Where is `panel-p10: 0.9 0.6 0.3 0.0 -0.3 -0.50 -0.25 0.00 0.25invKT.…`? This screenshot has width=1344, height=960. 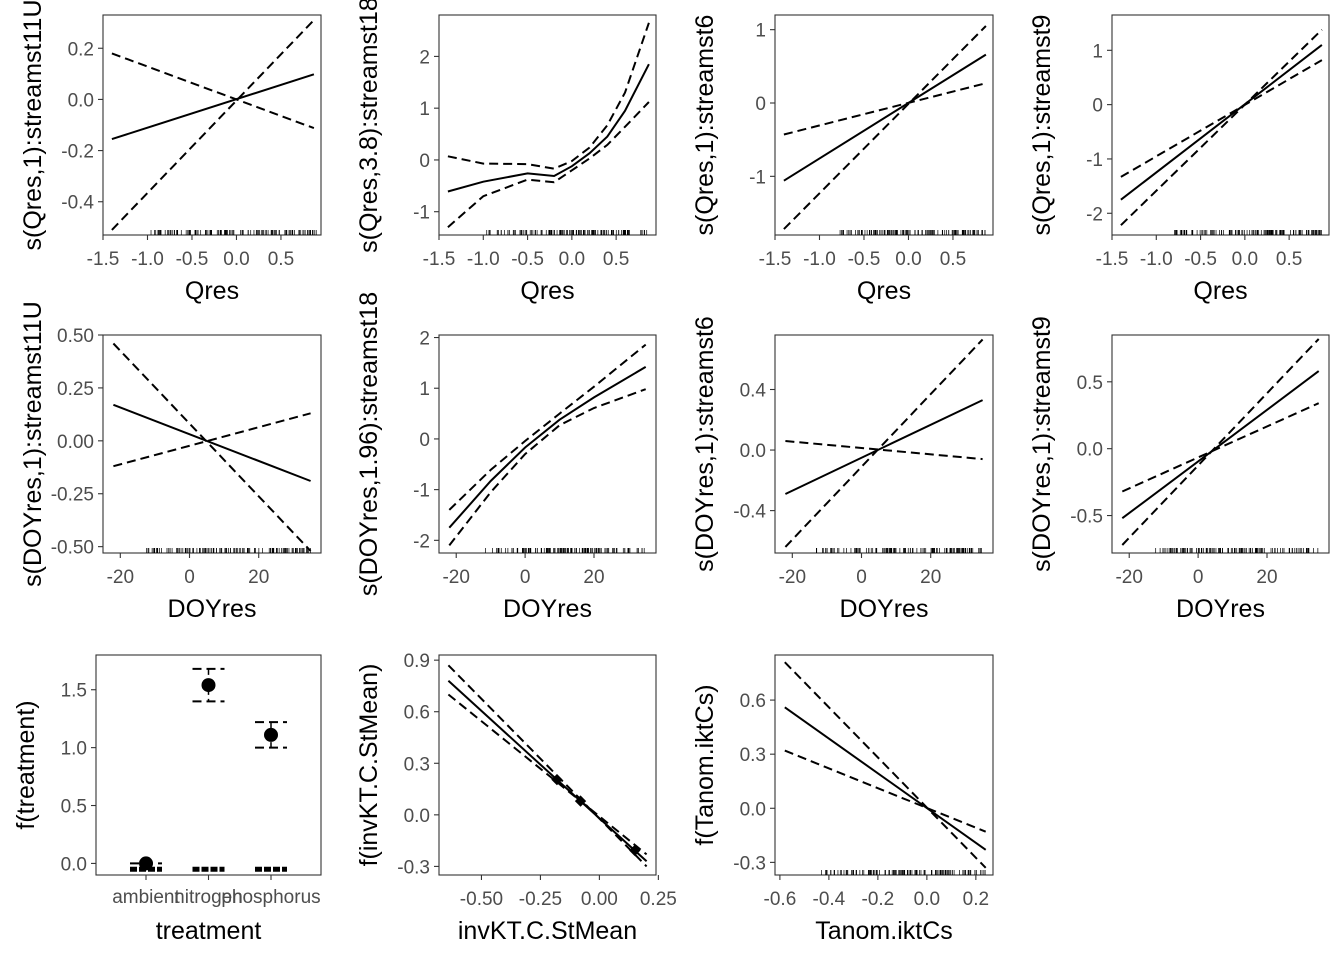
panel-p10: 0.9 0.6 0.3 0.0 -0.3 -0.50 -0.25 0.00 0.25invKT.… is located at coordinates (516, 798).